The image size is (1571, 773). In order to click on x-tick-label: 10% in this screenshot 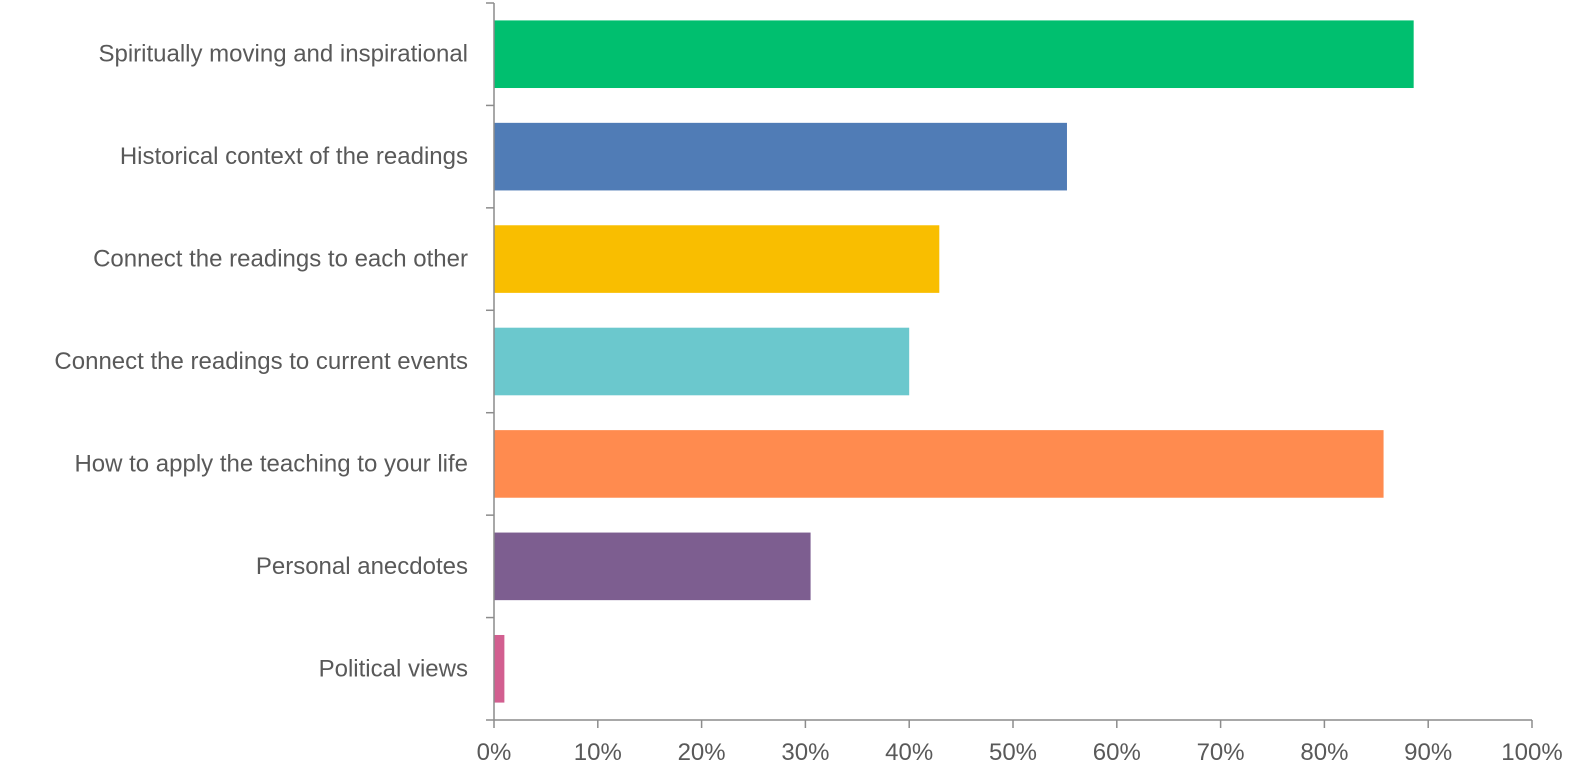, I will do `click(598, 752)`.